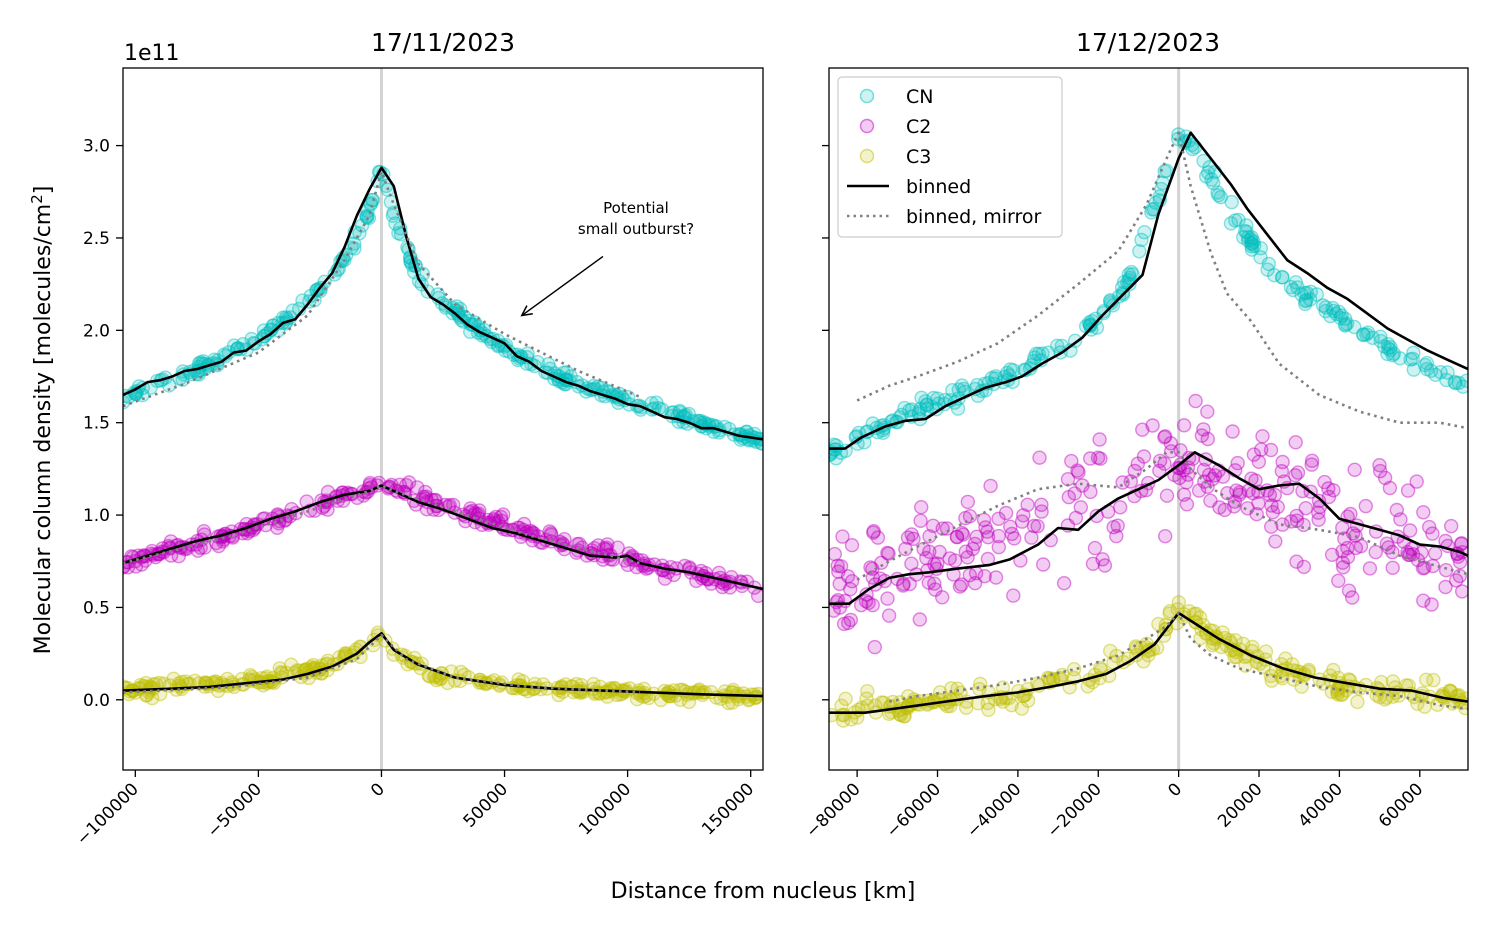 The width and height of the screenshot is (1496, 939). I want to click on x-tick-label: 40000, so click(1321, 805).